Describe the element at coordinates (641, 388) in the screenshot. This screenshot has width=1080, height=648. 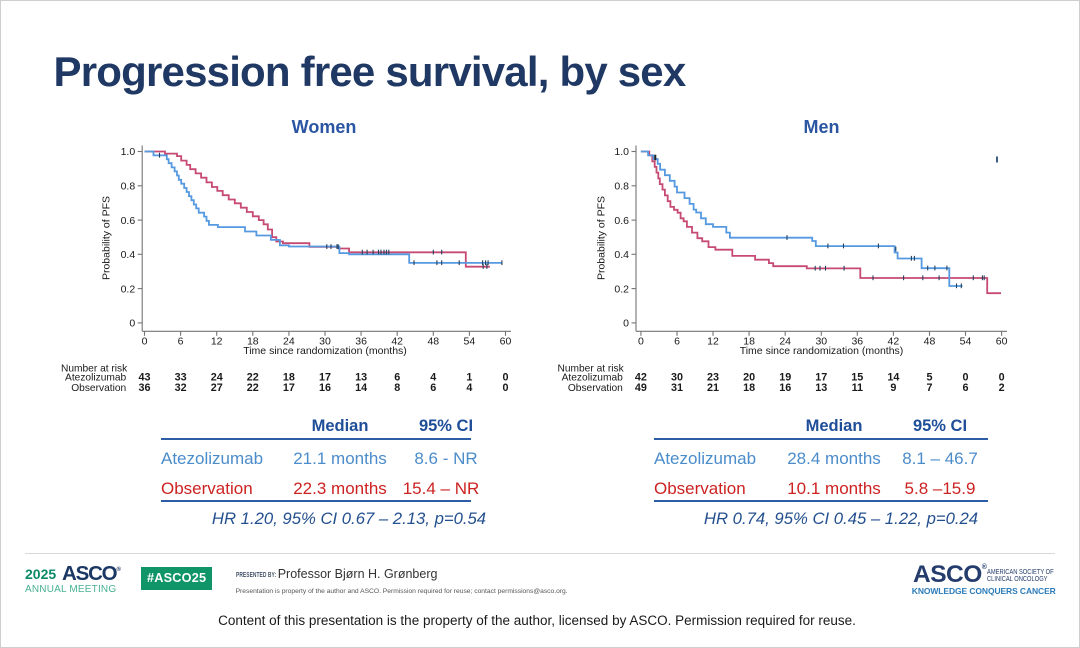
I see `svg-text: 49` at that location.